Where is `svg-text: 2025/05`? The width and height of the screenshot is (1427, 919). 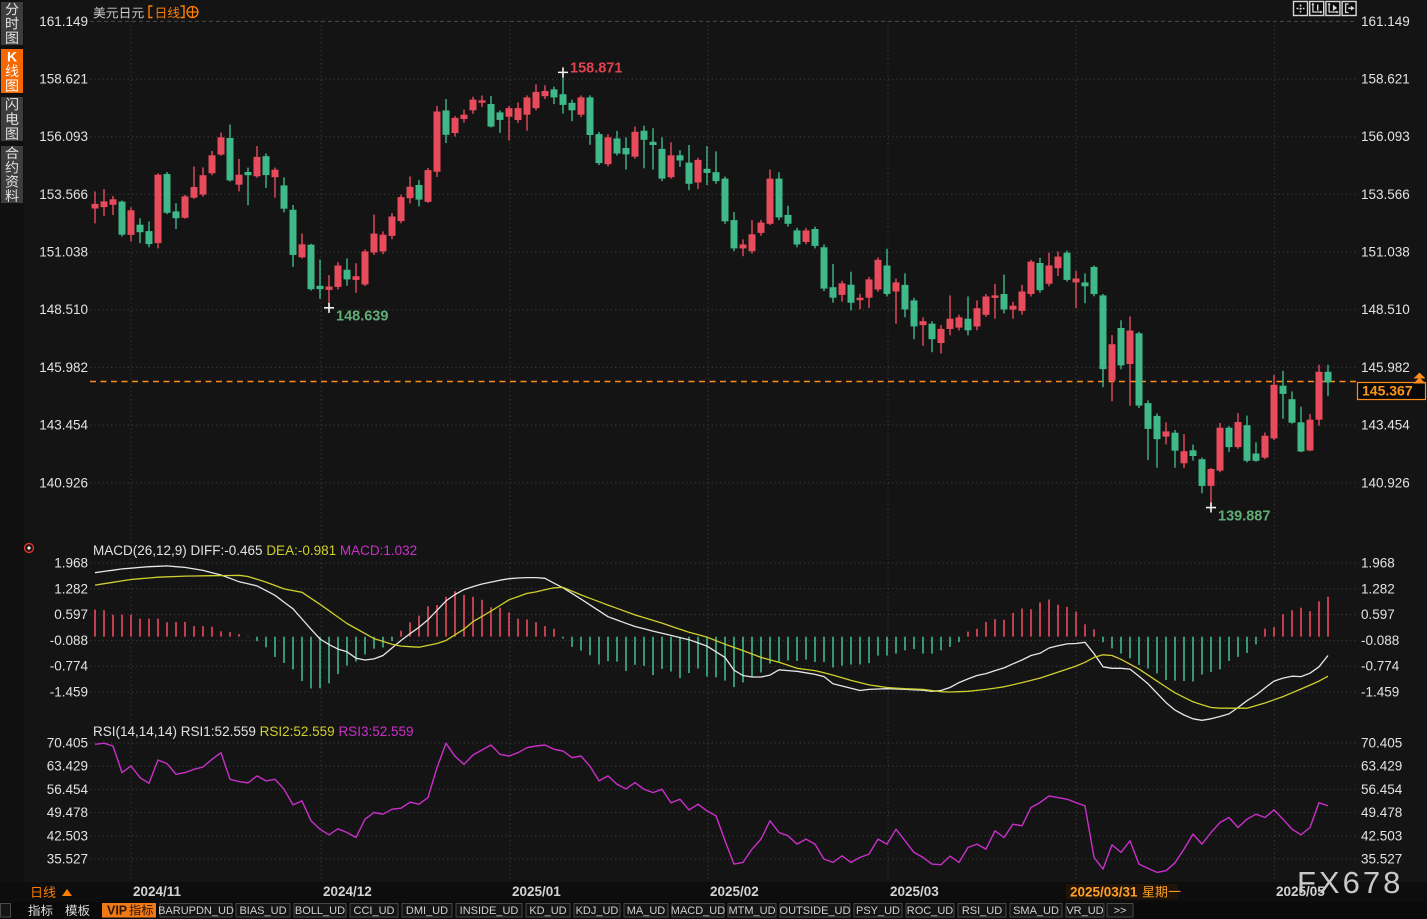 svg-text: 2025/05 is located at coordinates (1300, 891).